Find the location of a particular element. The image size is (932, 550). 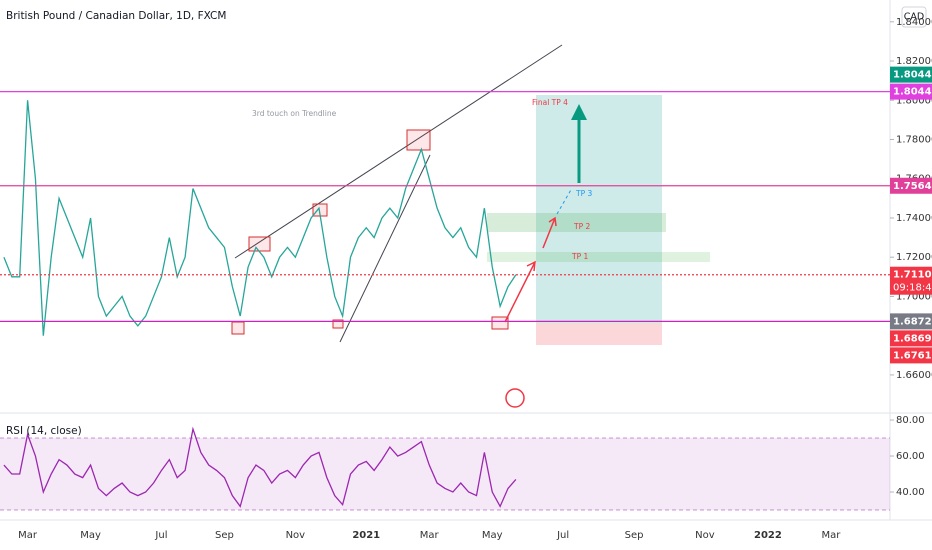

y-tick-label: 1.78000 is located at coordinates (914, 139).